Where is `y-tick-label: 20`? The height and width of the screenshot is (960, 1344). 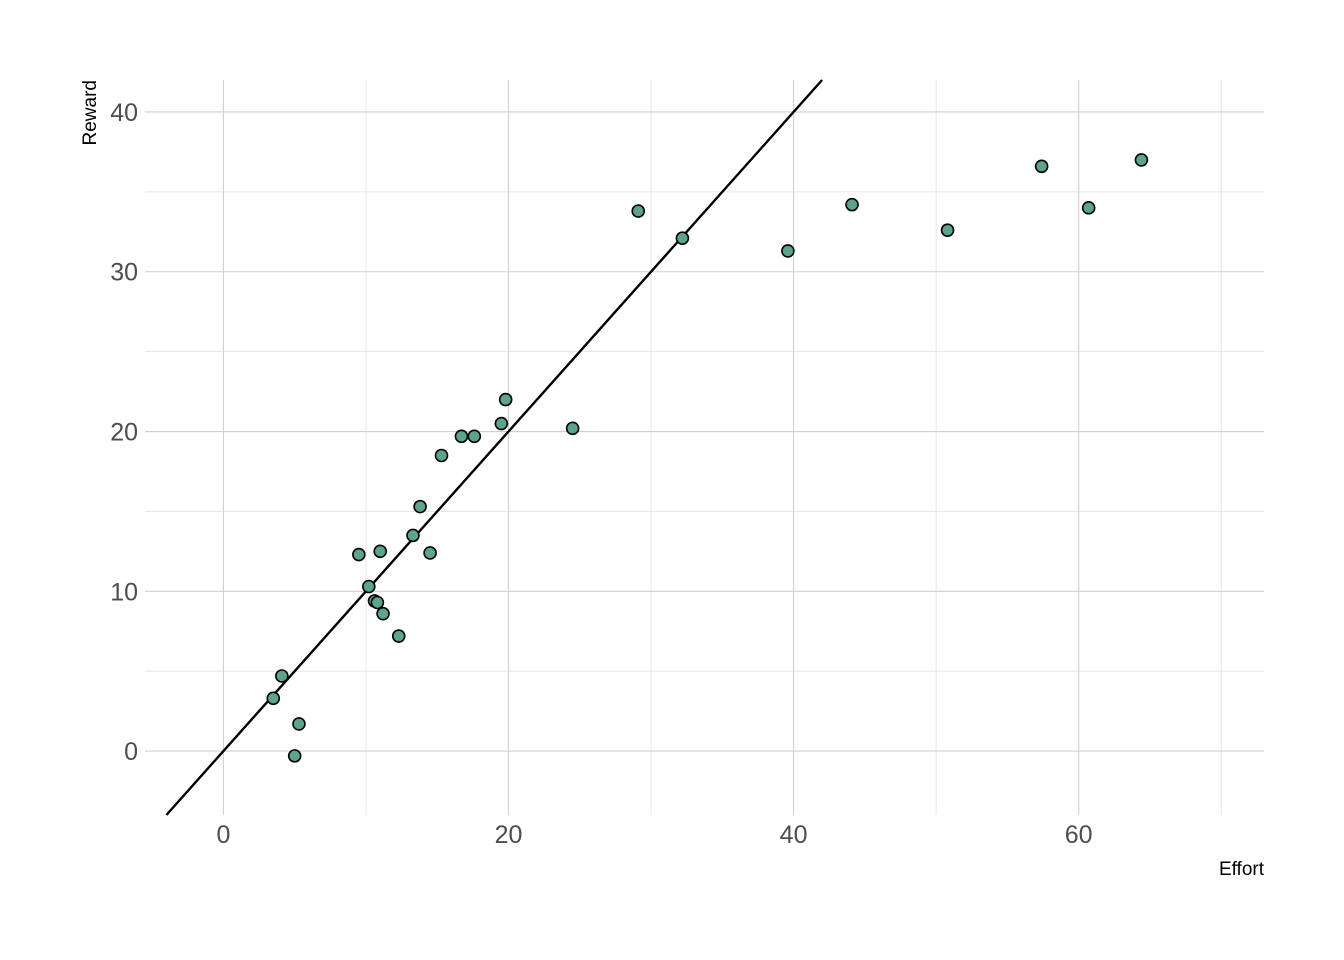
y-tick-label: 20 is located at coordinates (124, 433).